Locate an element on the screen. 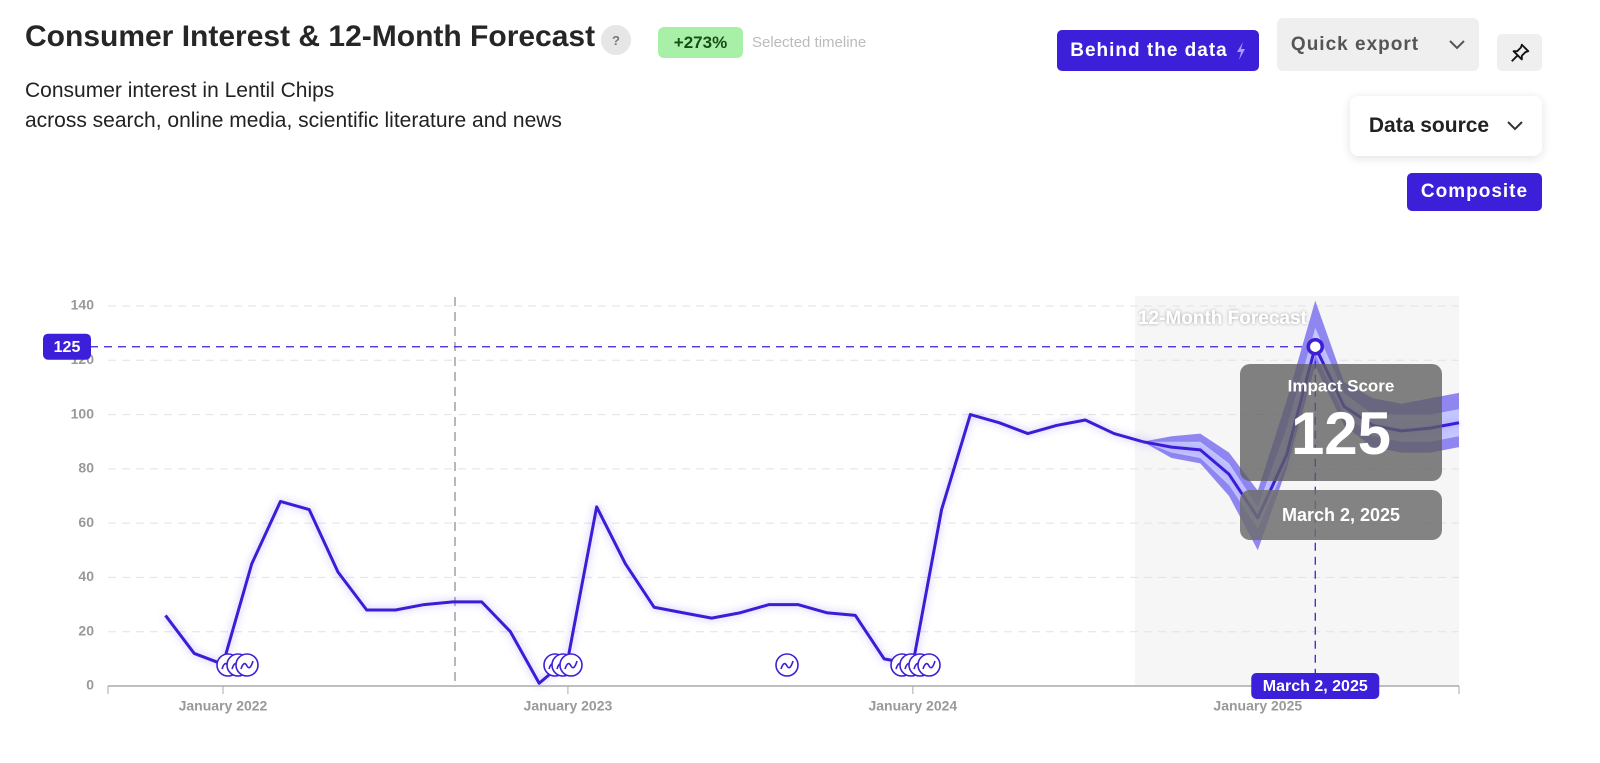 Image resolution: width=1600 pixels, height=763 pixels. button-label: Quick export is located at coordinates (1355, 44).